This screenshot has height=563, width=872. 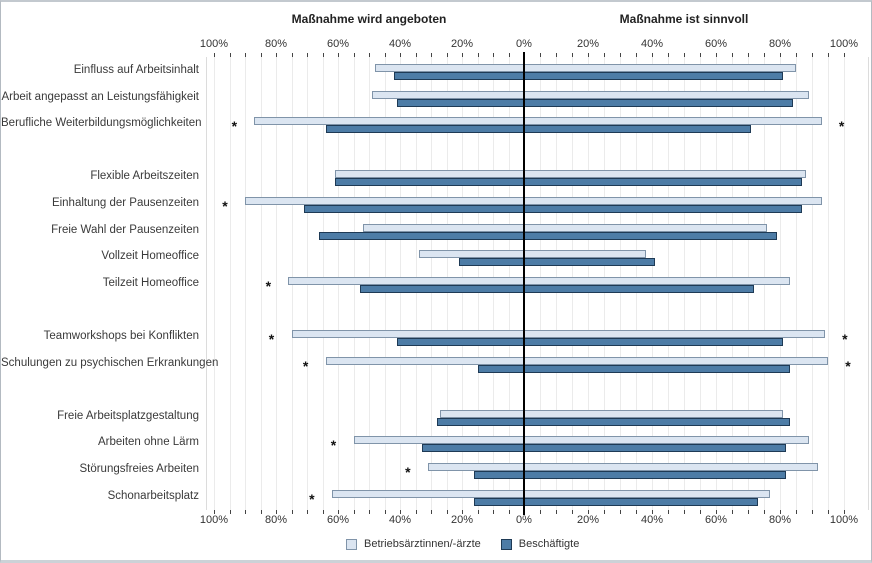 I want to click on top-axis-tick-label: 0%, so click(x=524, y=44).